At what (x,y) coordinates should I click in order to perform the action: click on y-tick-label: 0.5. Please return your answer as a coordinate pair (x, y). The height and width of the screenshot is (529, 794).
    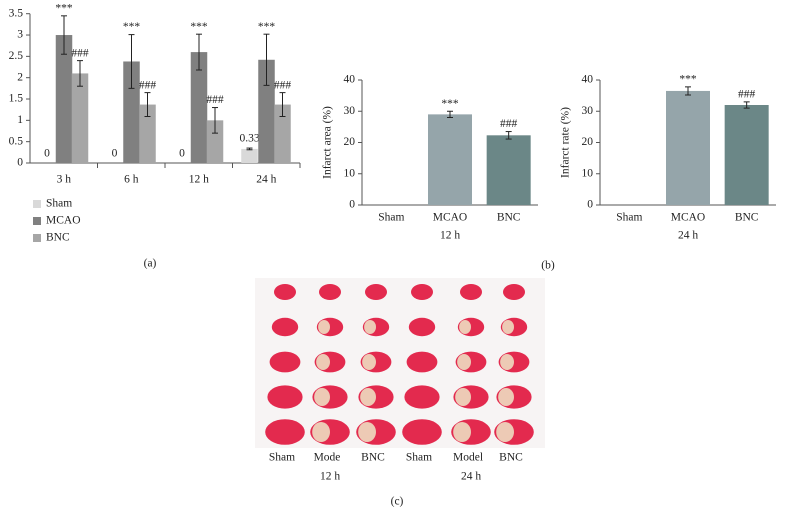
    Looking at the image, I should click on (16, 141).